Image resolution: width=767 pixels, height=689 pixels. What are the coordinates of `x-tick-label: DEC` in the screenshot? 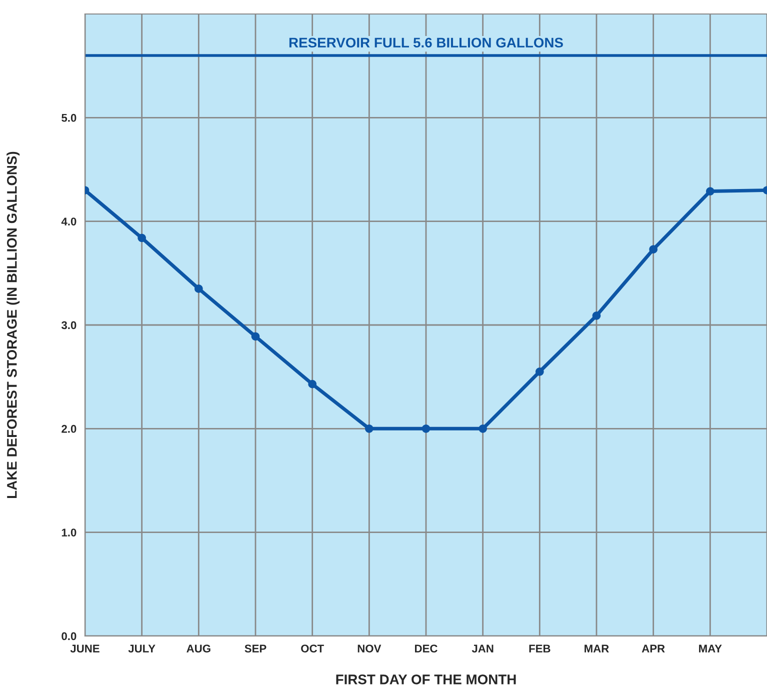 It's located at (426, 648).